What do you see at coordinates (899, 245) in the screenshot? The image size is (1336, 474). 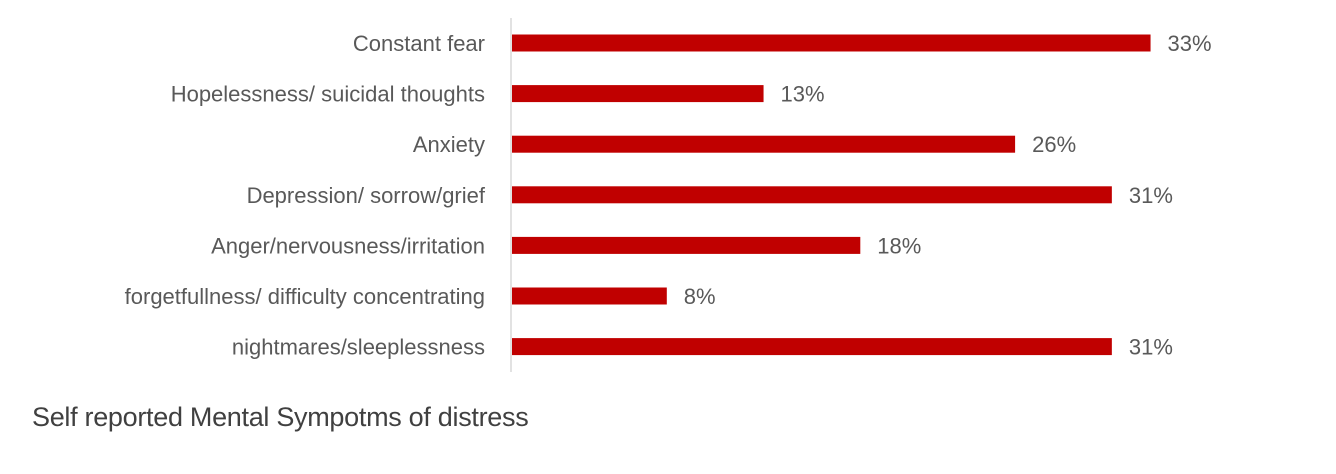 I see `data-label: 18%` at bounding box center [899, 245].